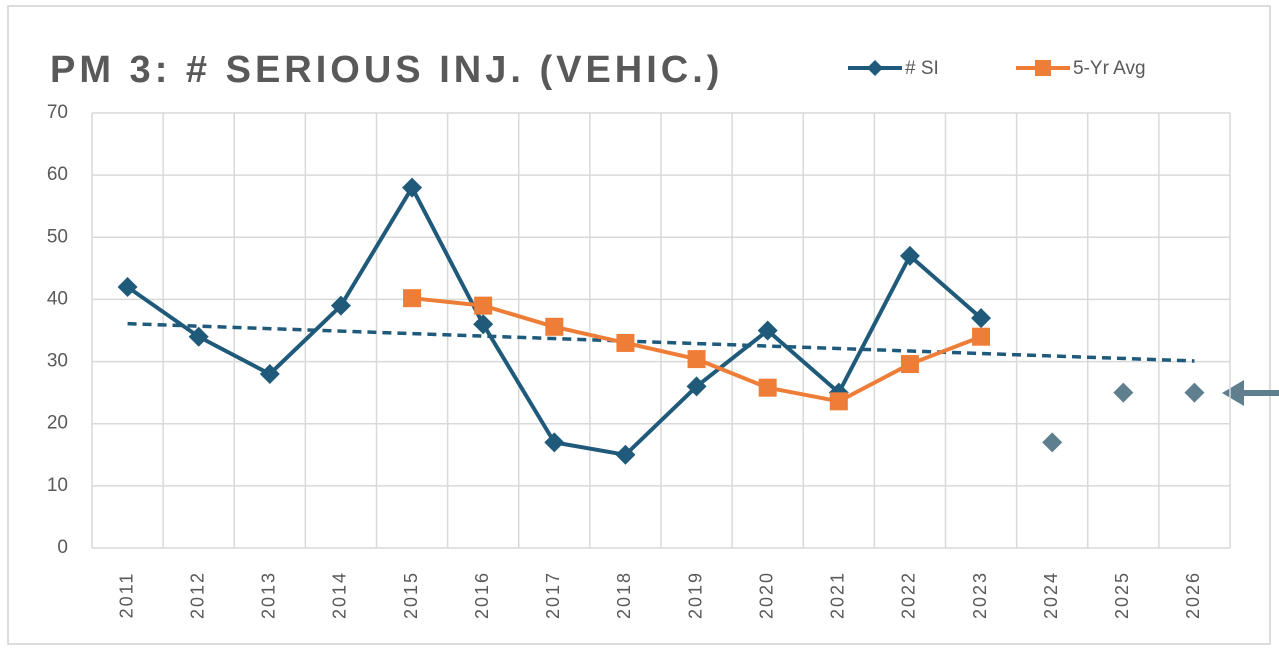 The width and height of the screenshot is (1279, 655). Describe the element at coordinates (126, 595) in the screenshot. I see `x-tick-label: 2011` at that location.